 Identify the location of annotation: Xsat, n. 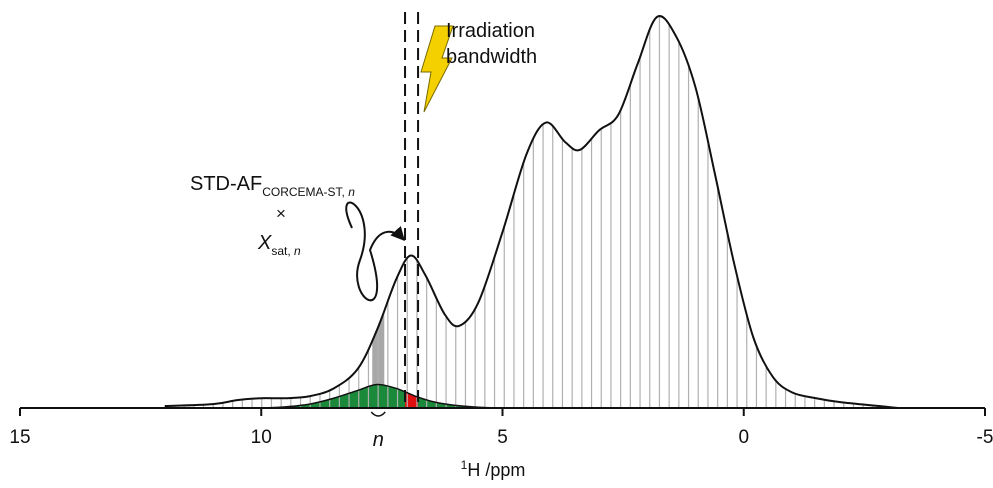
(279, 245).